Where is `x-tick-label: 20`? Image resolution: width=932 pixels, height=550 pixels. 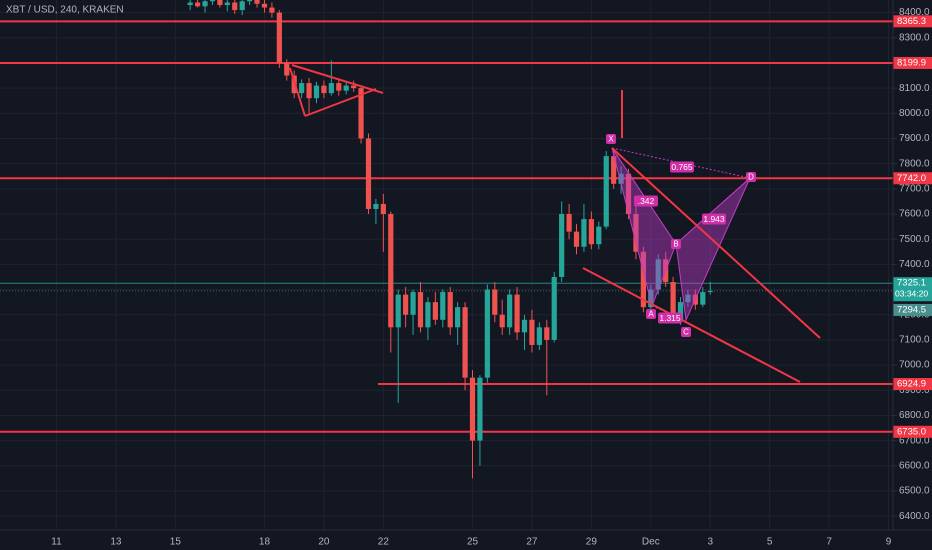 x-tick-label: 20 is located at coordinates (324, 542).